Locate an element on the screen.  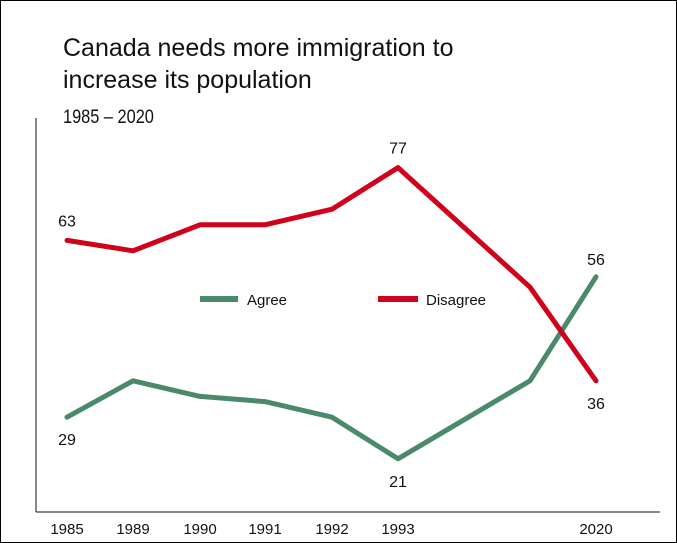
legend-item-disagree: Disagree is located at coordinates (432, 300).